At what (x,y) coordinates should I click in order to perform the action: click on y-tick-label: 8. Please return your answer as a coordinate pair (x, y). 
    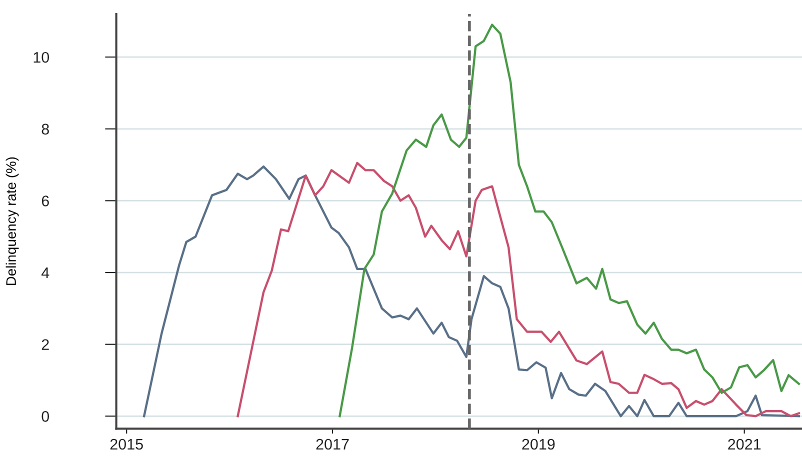
    Looking at the image, I should click on (45, 129).